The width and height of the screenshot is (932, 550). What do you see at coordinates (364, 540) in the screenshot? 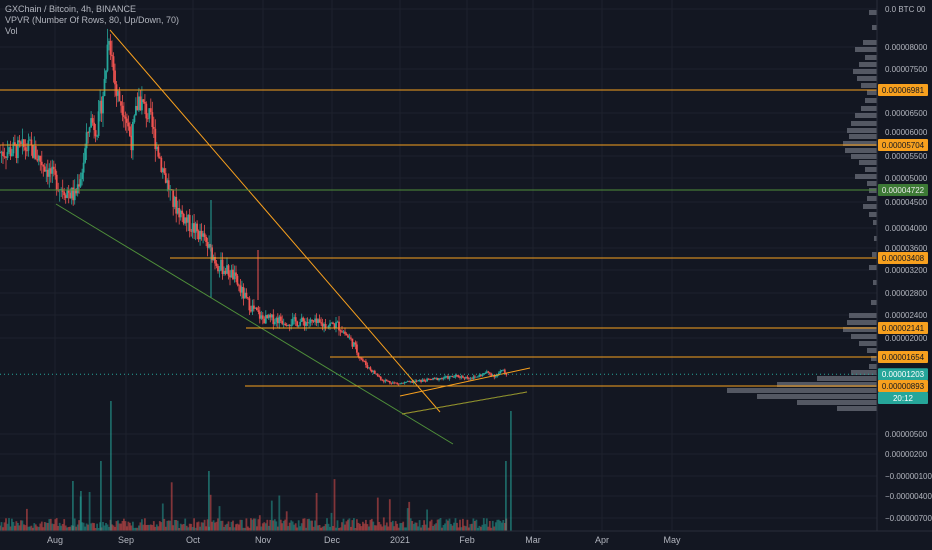
I see `time-axis-ticks: Aug Sep Oct Nov Dec 2021 Feb Mar Apr May` at bounding box center [364, 540].